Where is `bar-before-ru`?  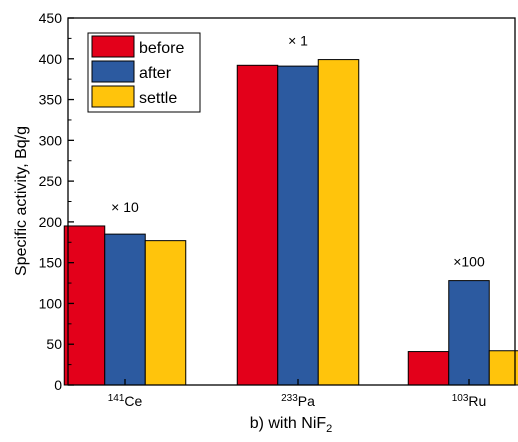 bar-before-ru is located at coordinates (428, 368).